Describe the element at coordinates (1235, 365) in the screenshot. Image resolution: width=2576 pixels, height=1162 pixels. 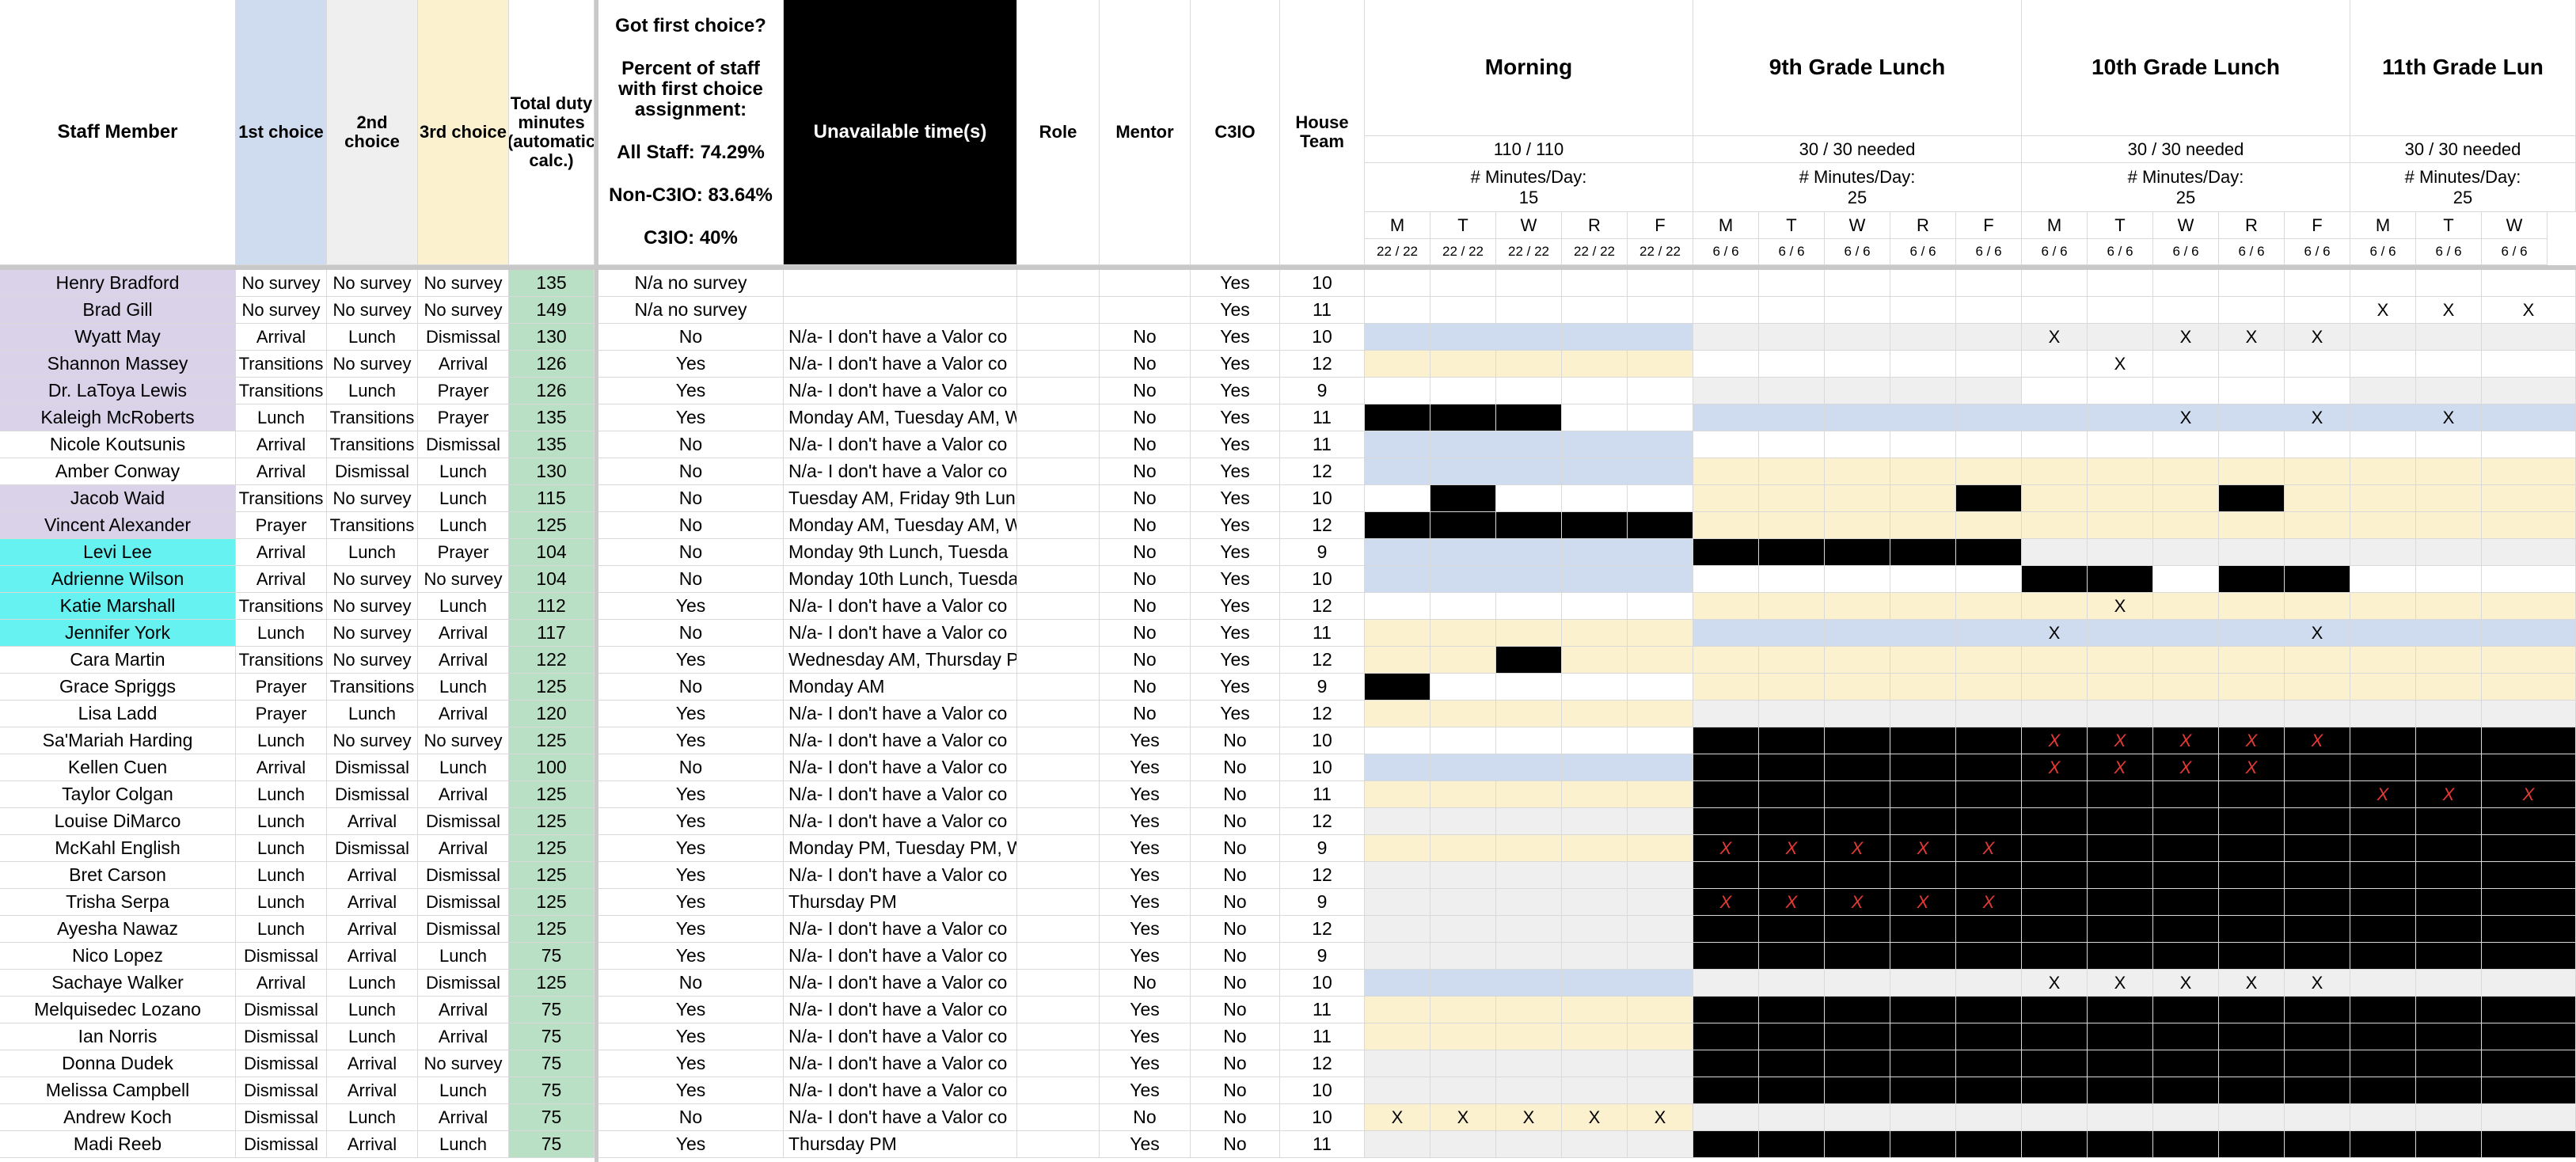
I see `row-c3io: Yes` at that location.